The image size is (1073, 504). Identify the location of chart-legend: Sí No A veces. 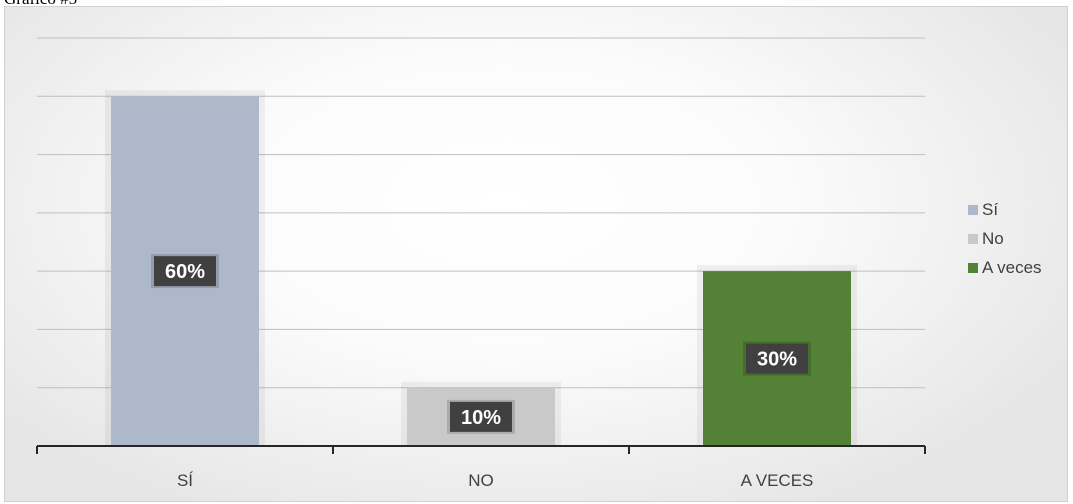
(1018, 243).